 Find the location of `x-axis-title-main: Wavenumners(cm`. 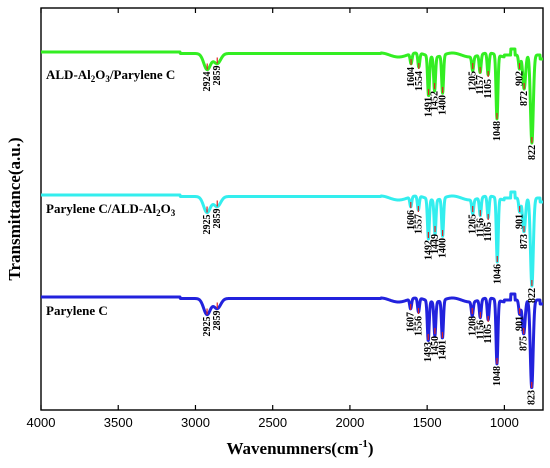

x-axis-title-main: Wavenumners(cm is located at coordinates (292, 448).